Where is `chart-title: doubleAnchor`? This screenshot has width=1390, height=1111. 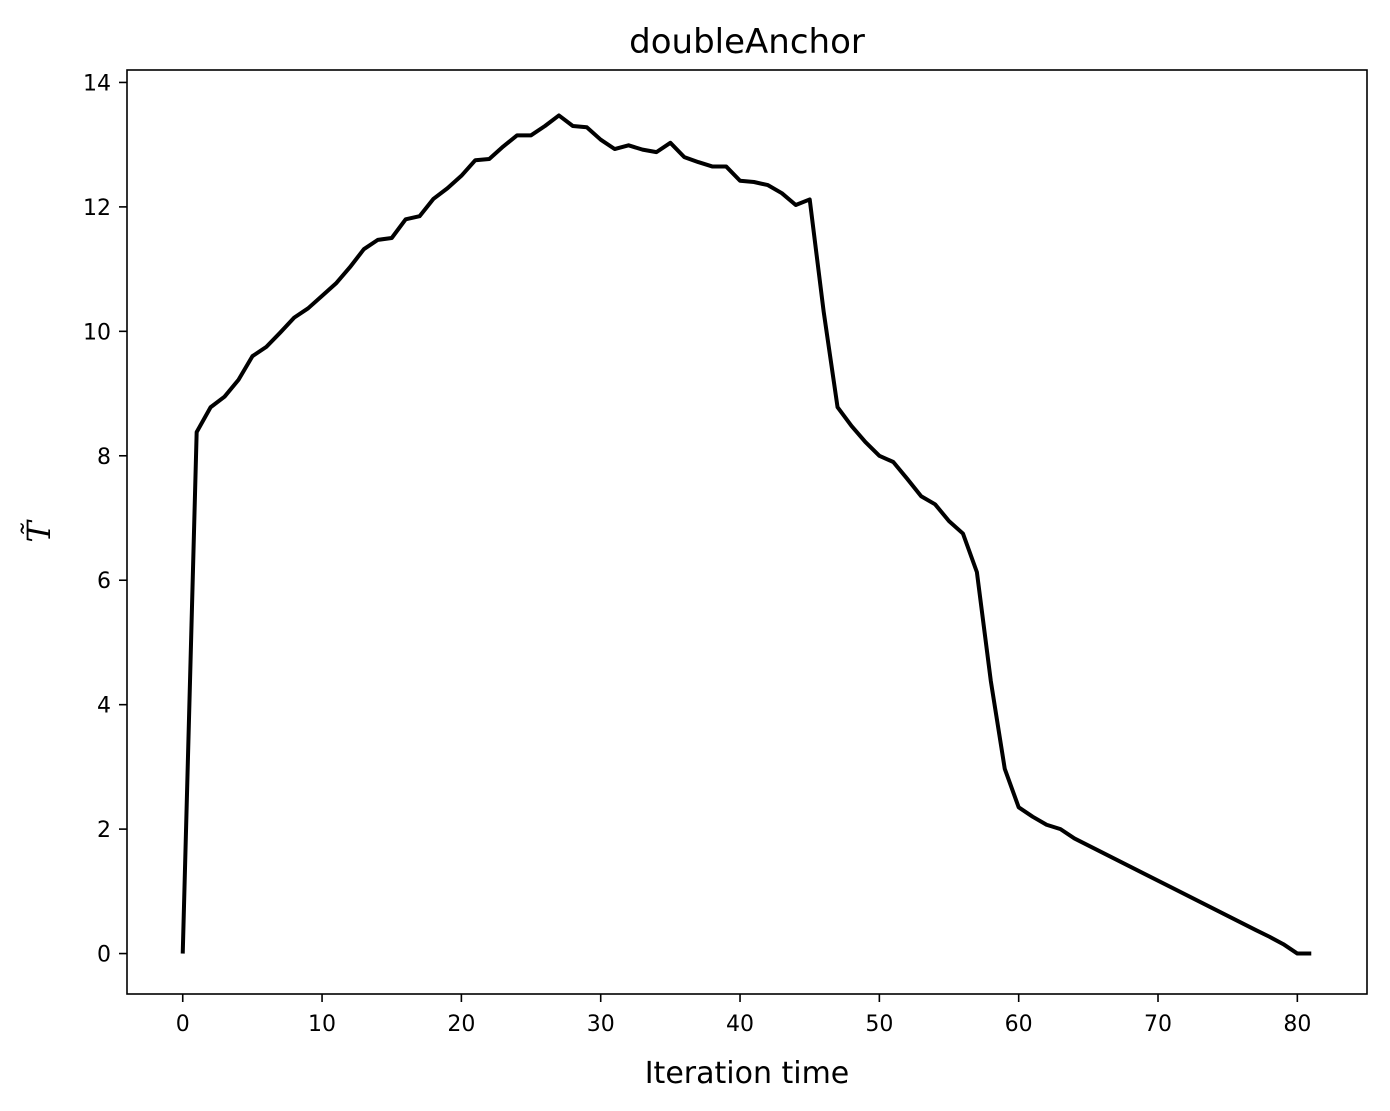
chart-title: doubleAnchor is located at coordinates (747, 42).